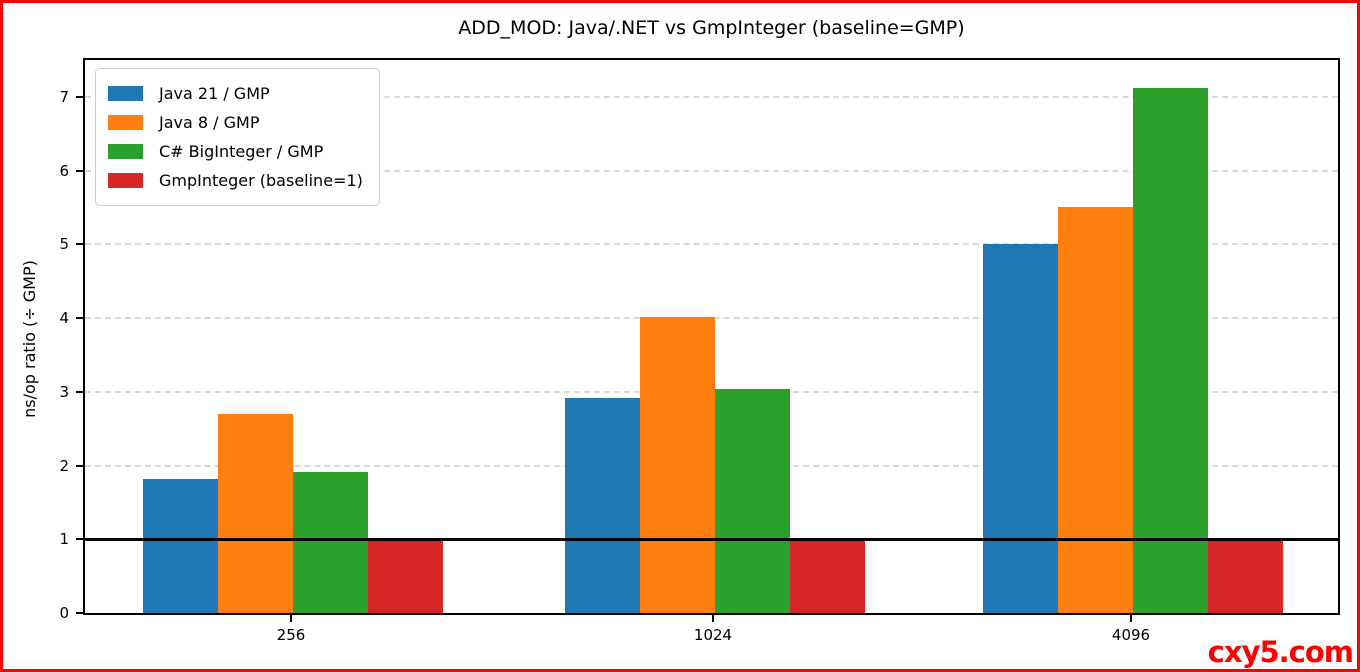 This screenshot has width=1360, height=672. What do you see at coordinates (241, 151) in the screenshot?
I see `legend-label: C# BigInteger / GMP` at bounding box center [241, 151].